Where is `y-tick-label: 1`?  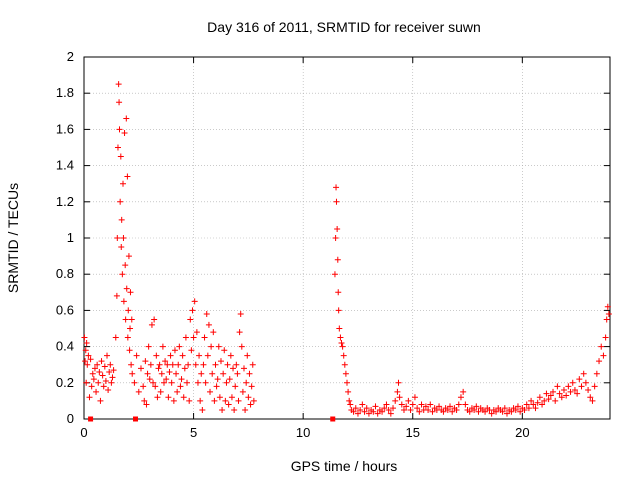
y-tick-label: 1 is located at coordinates (70, 237).